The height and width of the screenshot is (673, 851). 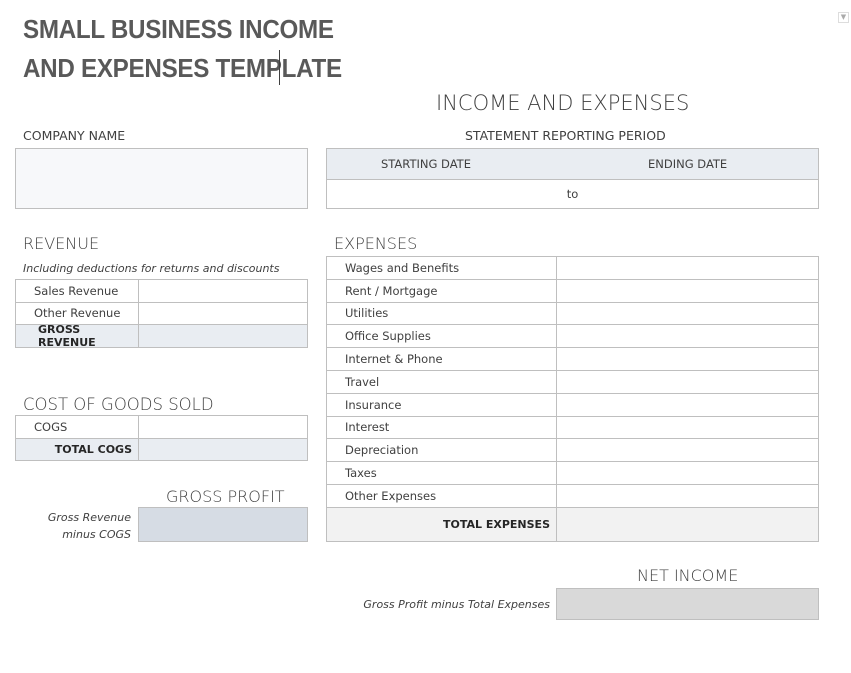 I want to click on expense-row-text: Office Supplies, so click(x=388, y=336).